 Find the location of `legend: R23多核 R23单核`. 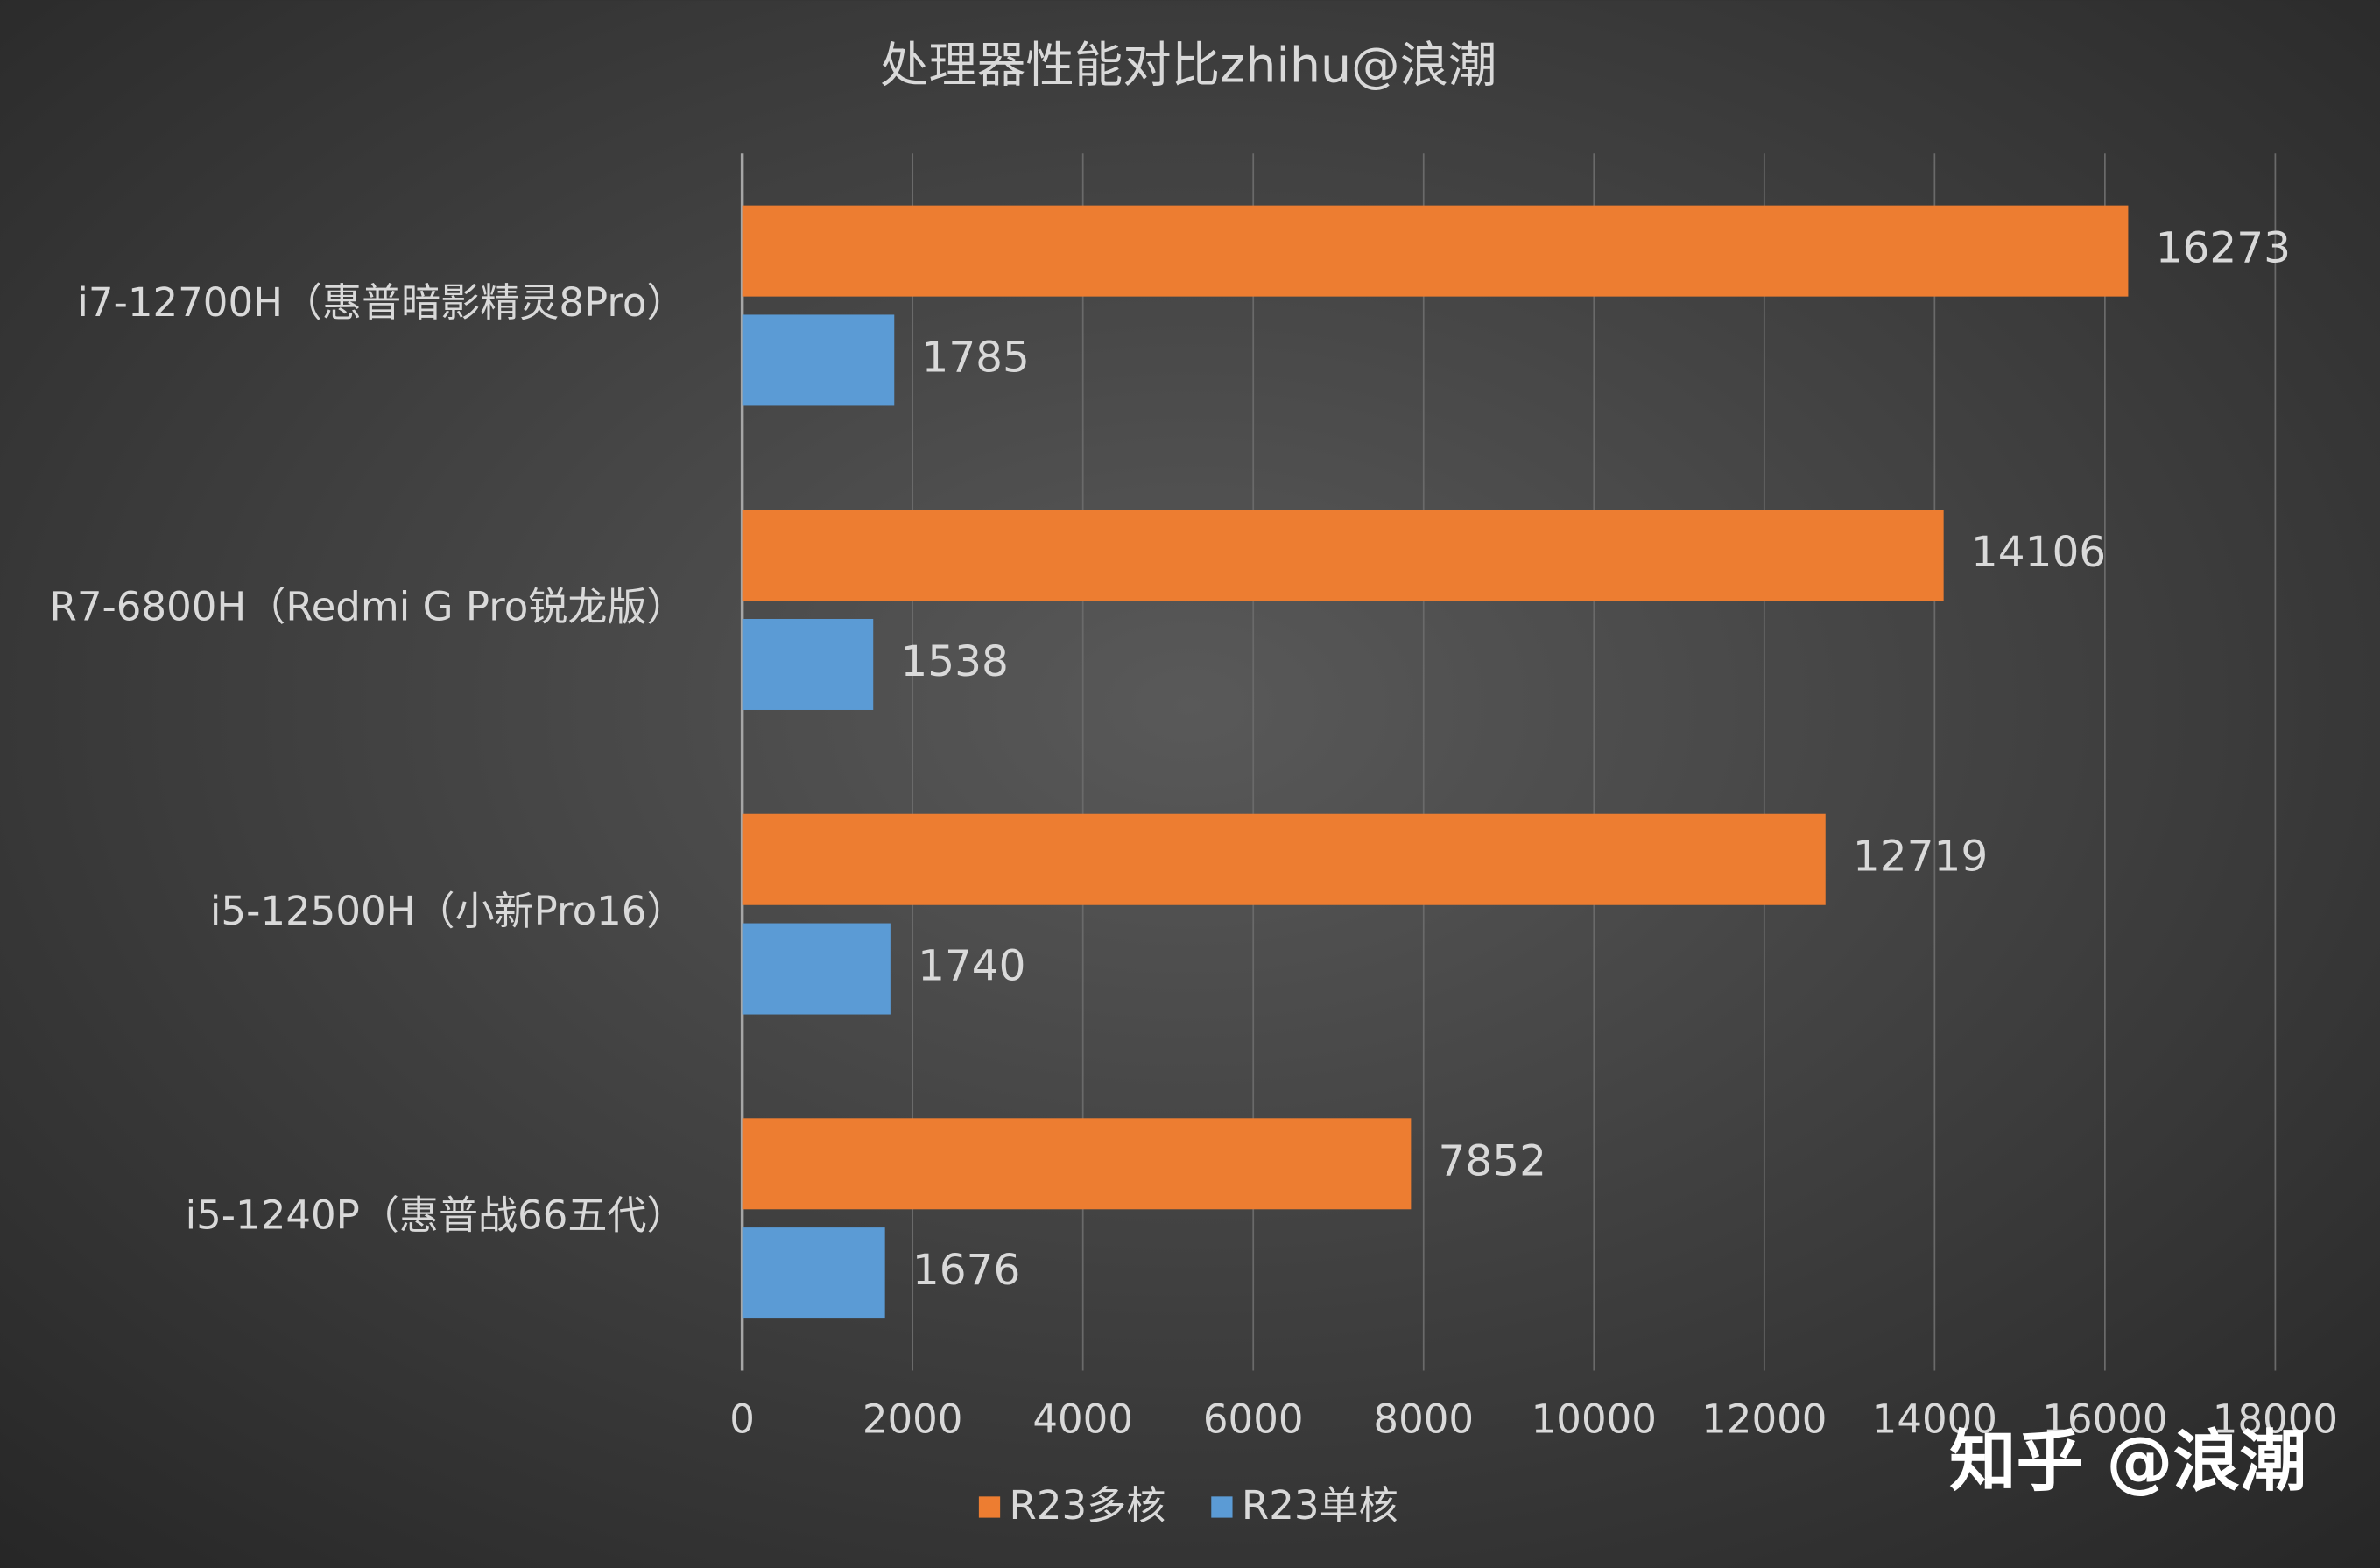

legend: R23多核 R23单核 is located at coordinates (1188, 1506).